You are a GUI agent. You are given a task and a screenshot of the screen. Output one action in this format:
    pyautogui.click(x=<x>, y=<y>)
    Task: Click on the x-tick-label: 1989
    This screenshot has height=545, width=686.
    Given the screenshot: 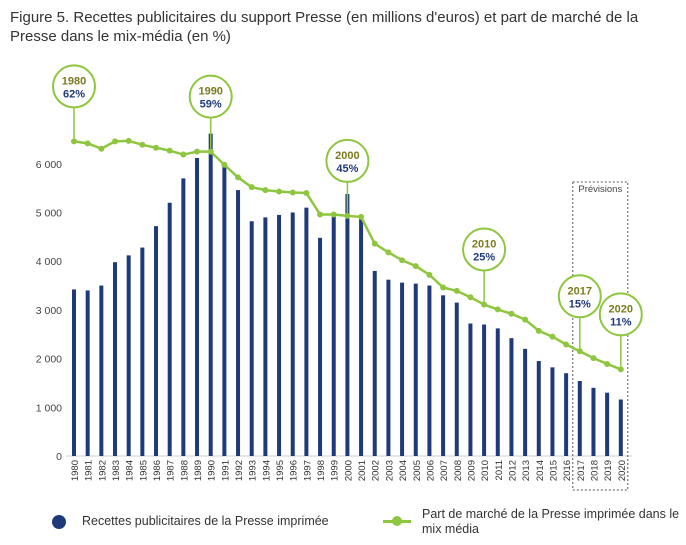 What is the action you would take?
    pyautogui.click(x=198, y=470)
    